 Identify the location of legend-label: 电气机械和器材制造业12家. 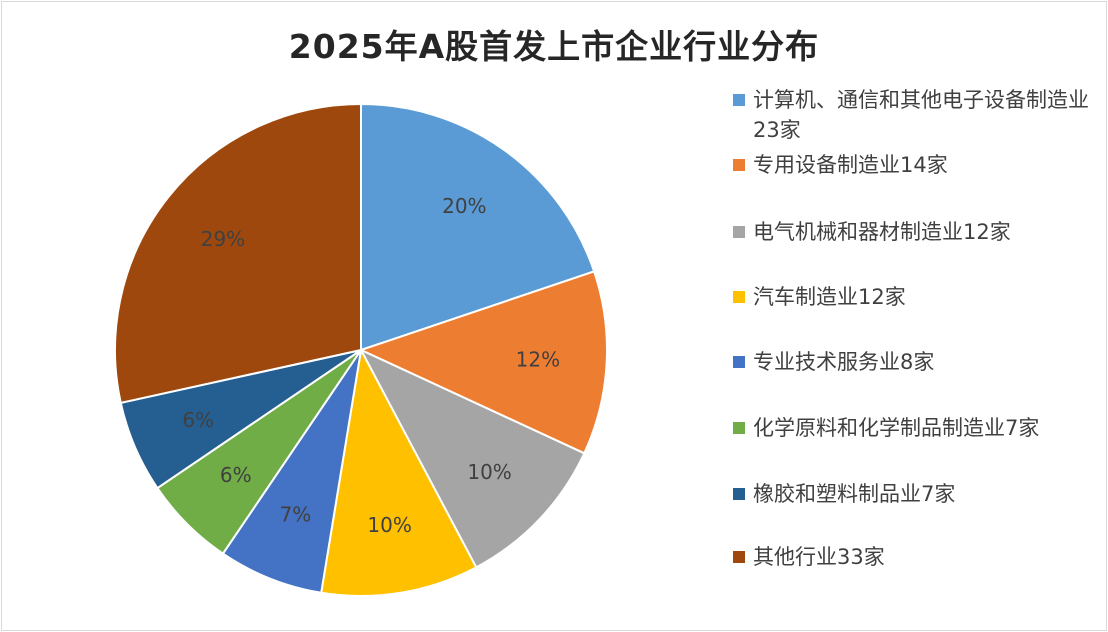
(882, 232).